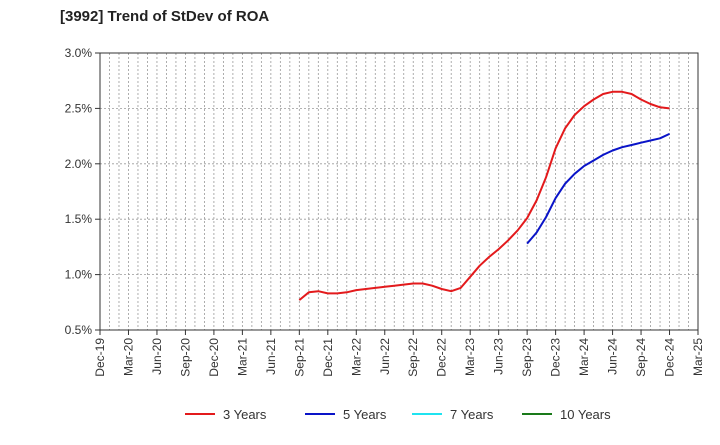  What do you see at coordinates (527, 357) in the screenshot?
I see `x-tick-label: Sep-23` at bounding box center [527, 357].